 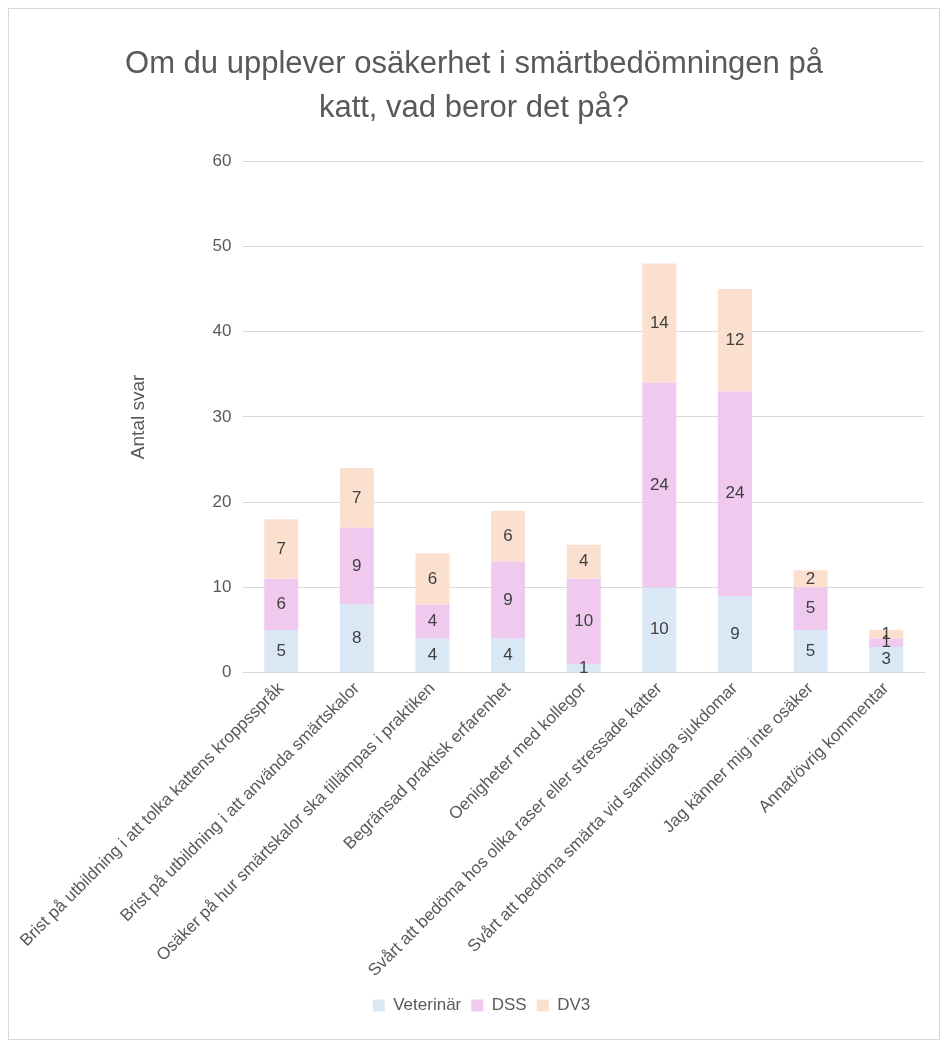 I want to click on data-label: 3, so click(x=886, y=659).